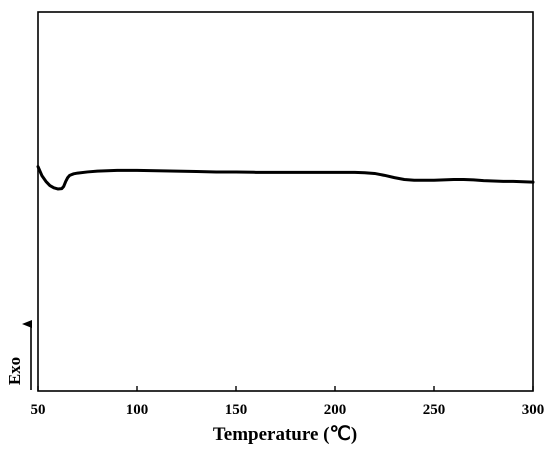 The width and height of the screenshot is (550, 450). Describe the element at coordinates (14, 371) in the screenshot. I see `y-axis-title: Exo` at that location.